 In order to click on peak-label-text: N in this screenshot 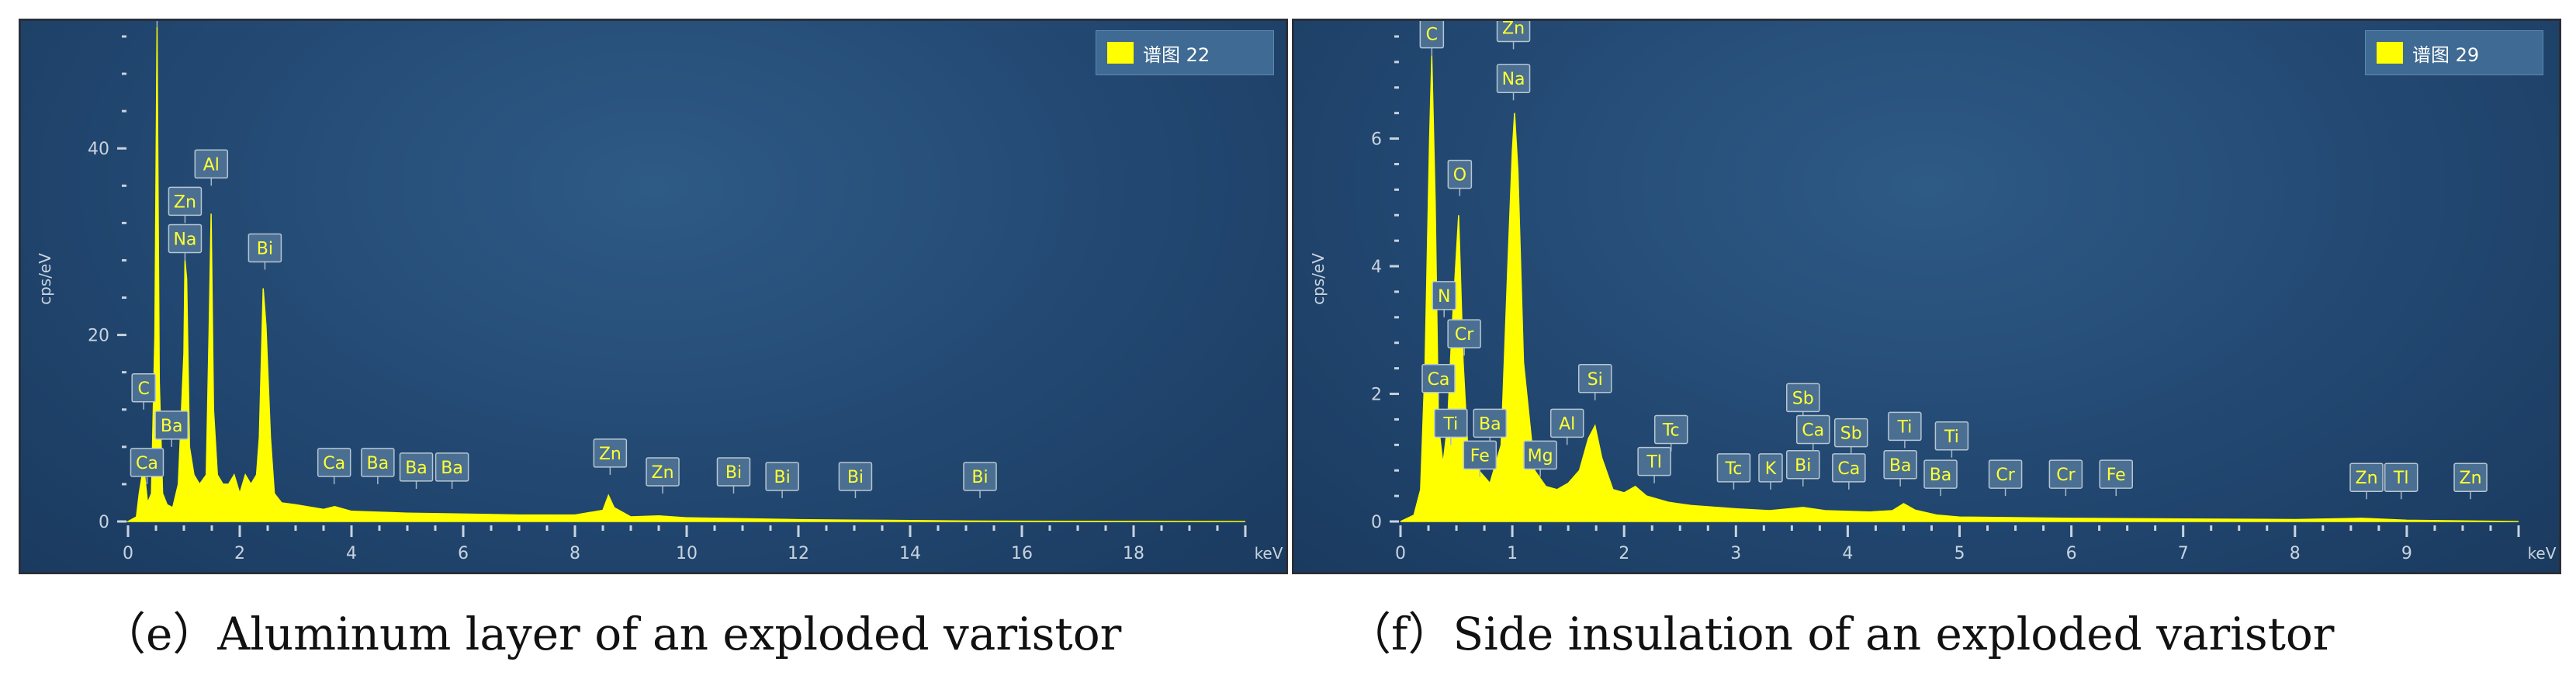, I will do `click(1444, 297)`.